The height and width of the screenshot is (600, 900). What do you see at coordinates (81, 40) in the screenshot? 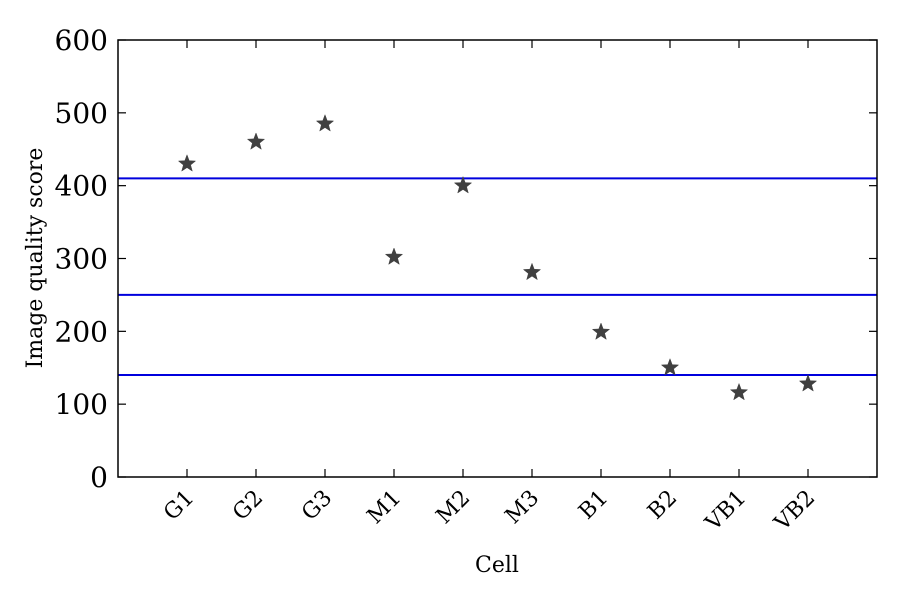
I see `y-tick-label: 600` at bounding box center [81, 40].